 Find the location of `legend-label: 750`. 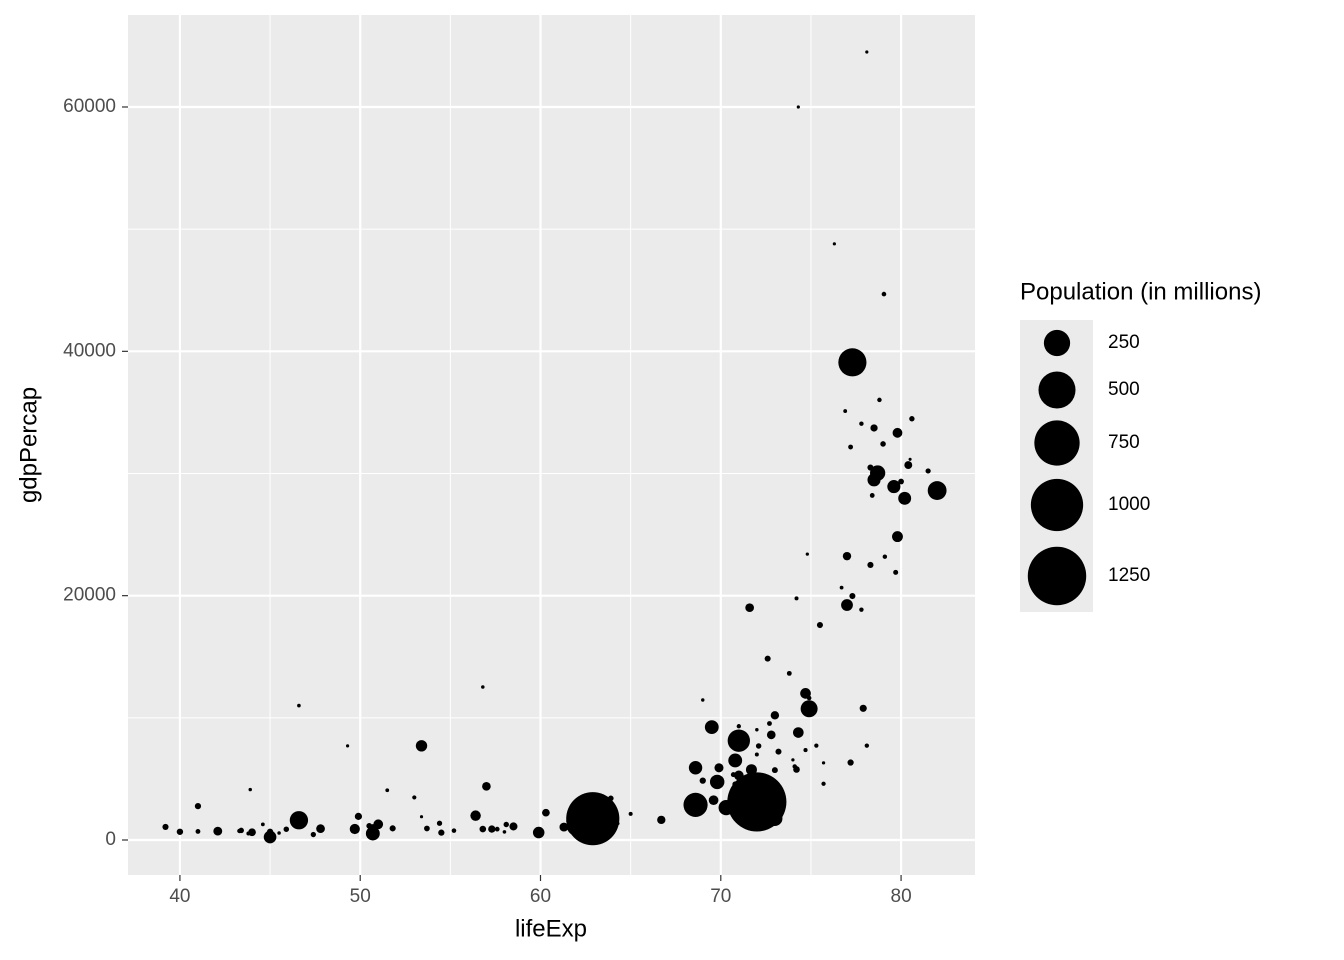

legend-label: 750 is located at coordinates (1124, 442).